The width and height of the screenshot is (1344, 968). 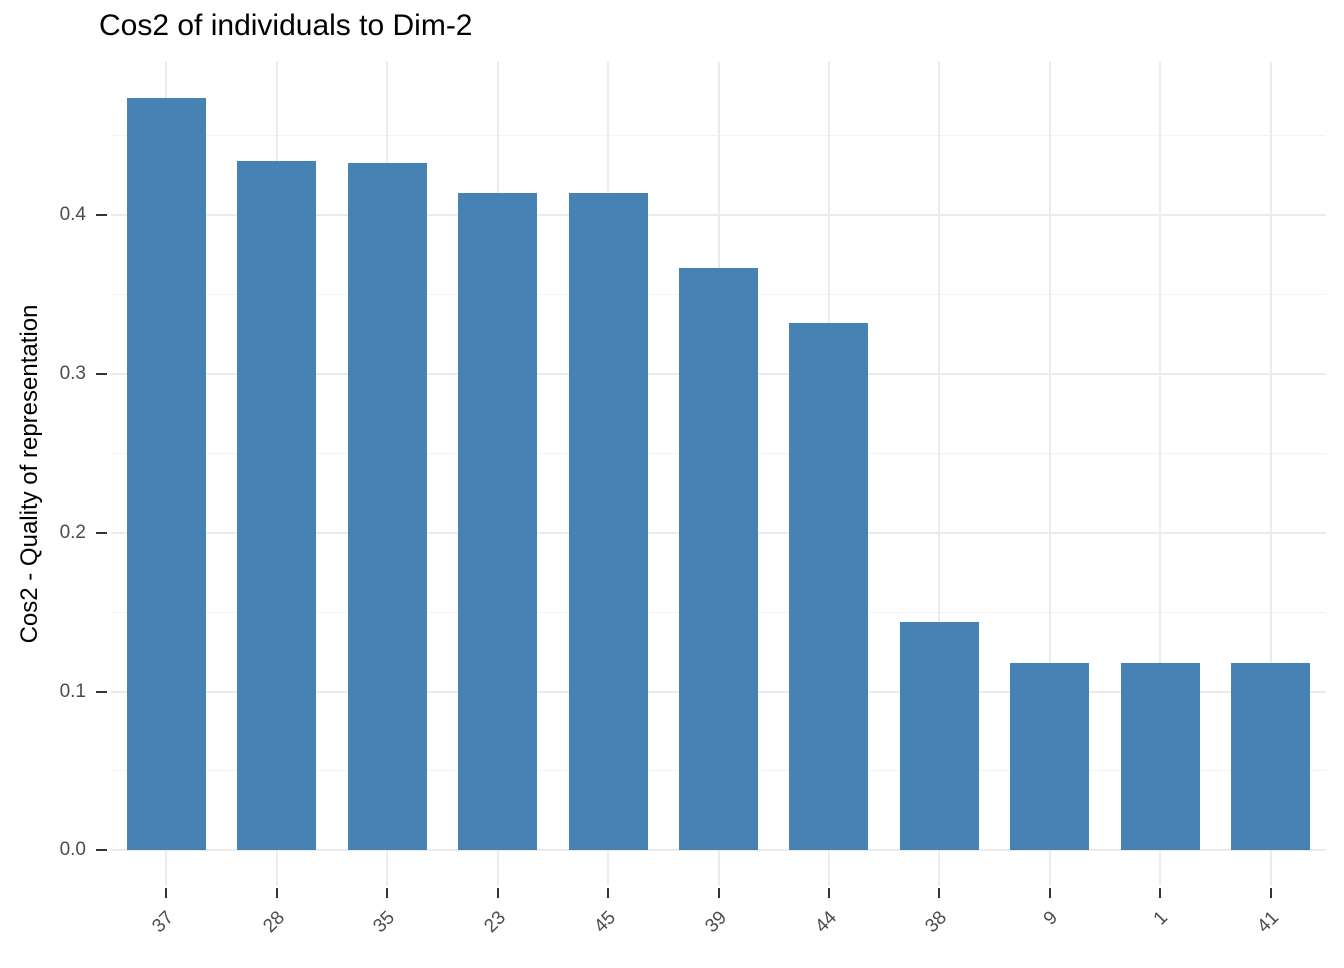 What do you see at coordinates (163, 922) in the screenshot?
I see `x-tick-label: 37` at bounding box center [163, 922].